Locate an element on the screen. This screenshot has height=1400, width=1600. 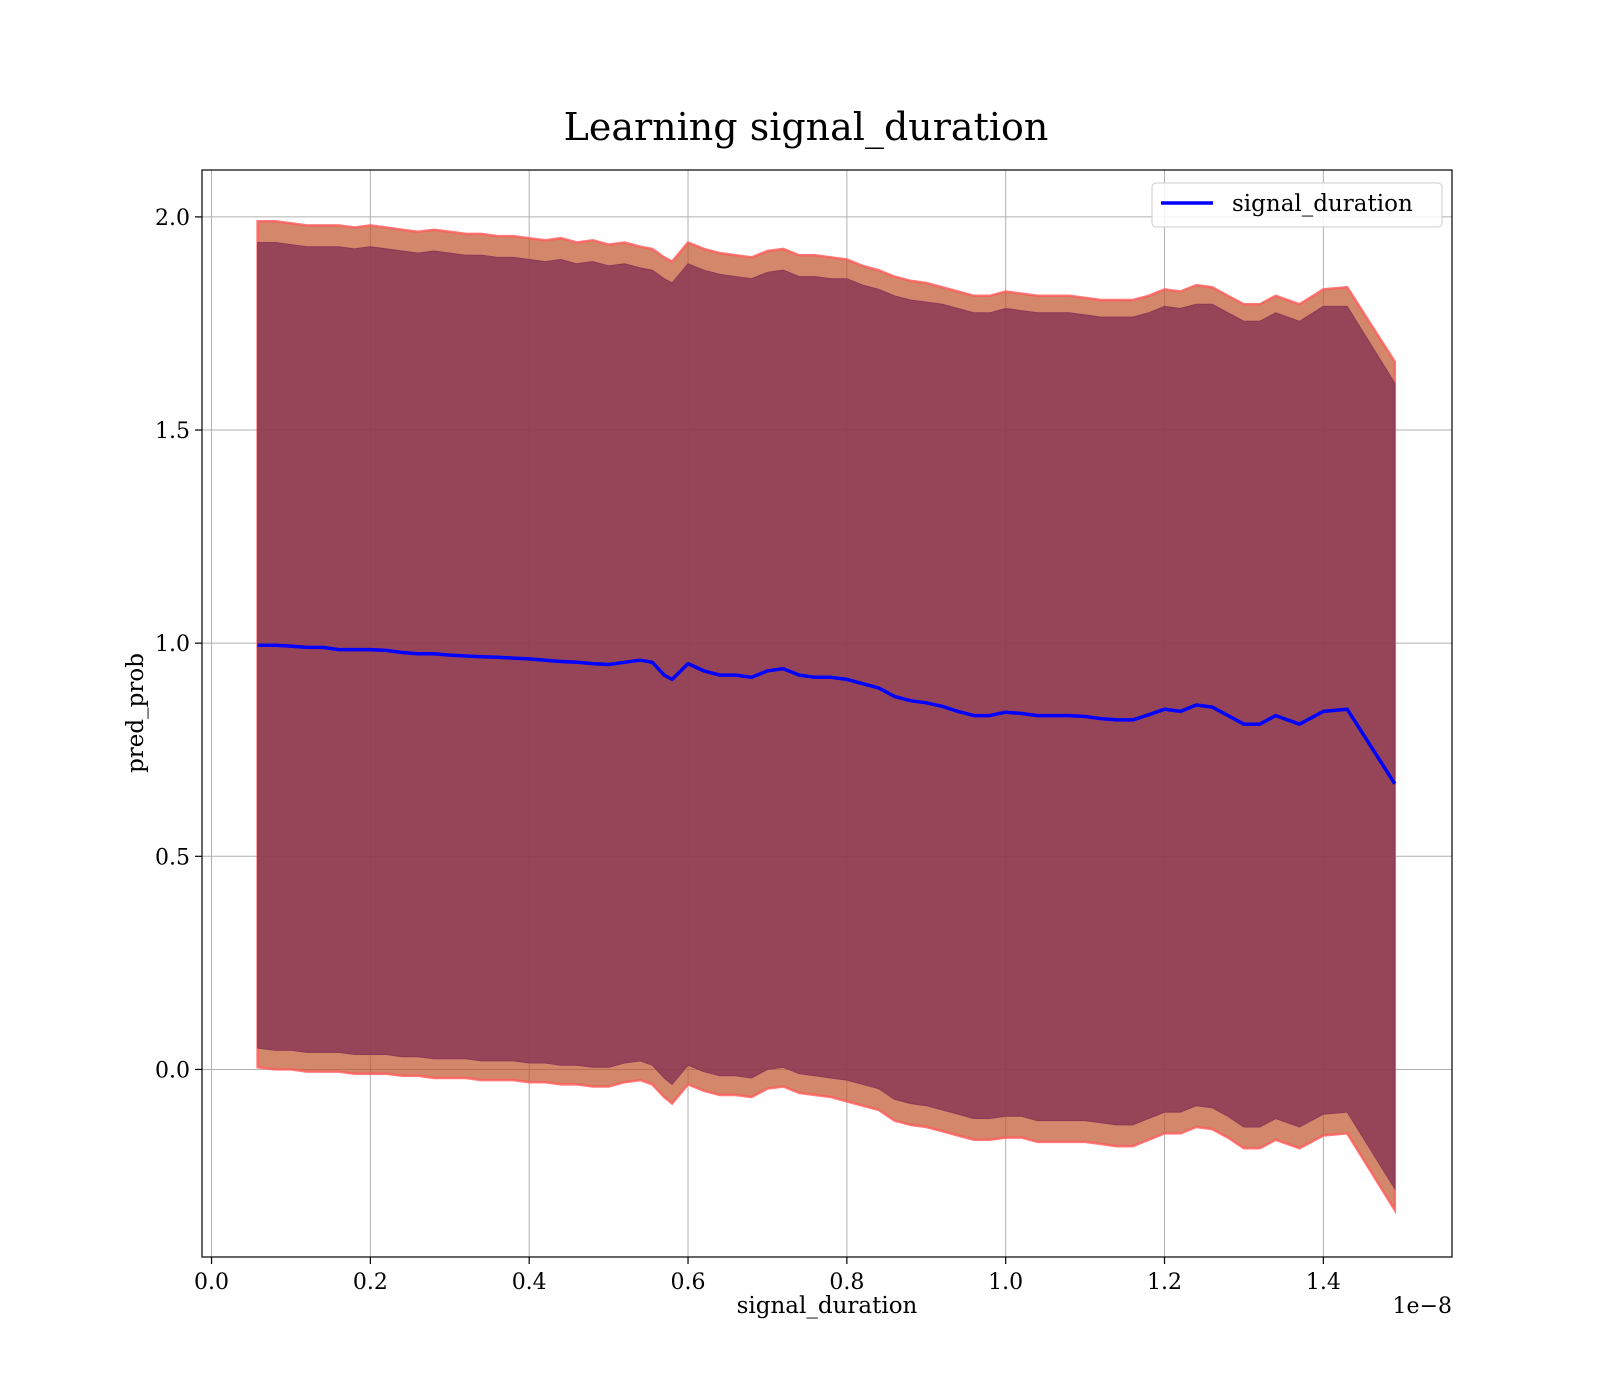
y-tick-label: 1.0 is located at coordinates (172, 644).